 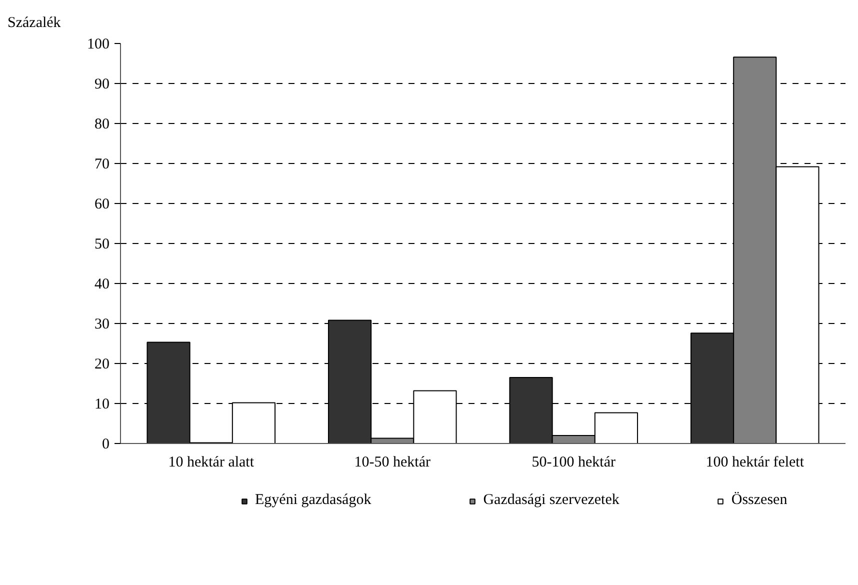 What do you see at coordinates (755, 462) in the screenshot?
I see `x-tick-label: 100 hektár felett` at bounding box center [755, 462].